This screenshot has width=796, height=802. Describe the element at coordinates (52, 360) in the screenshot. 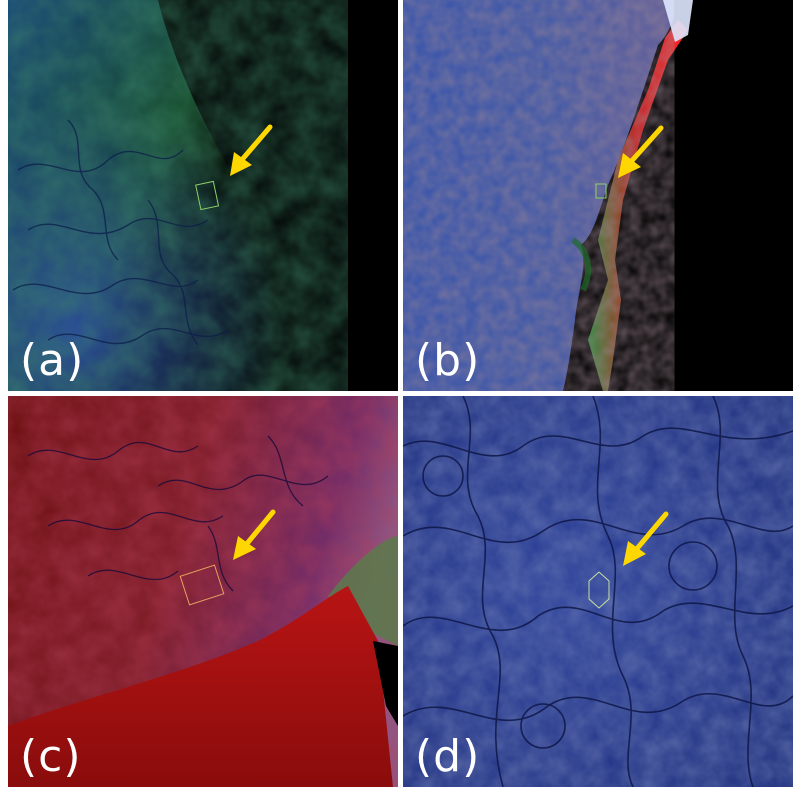

I see `panel-label: (a)` at that location.